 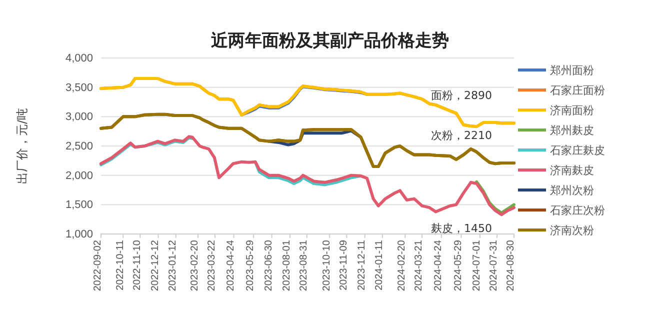 What do you see at coordinates (494, 266) in the screenshot?
I see `x-tick-label: 2024-07-31` at bounding box center [494, 266].